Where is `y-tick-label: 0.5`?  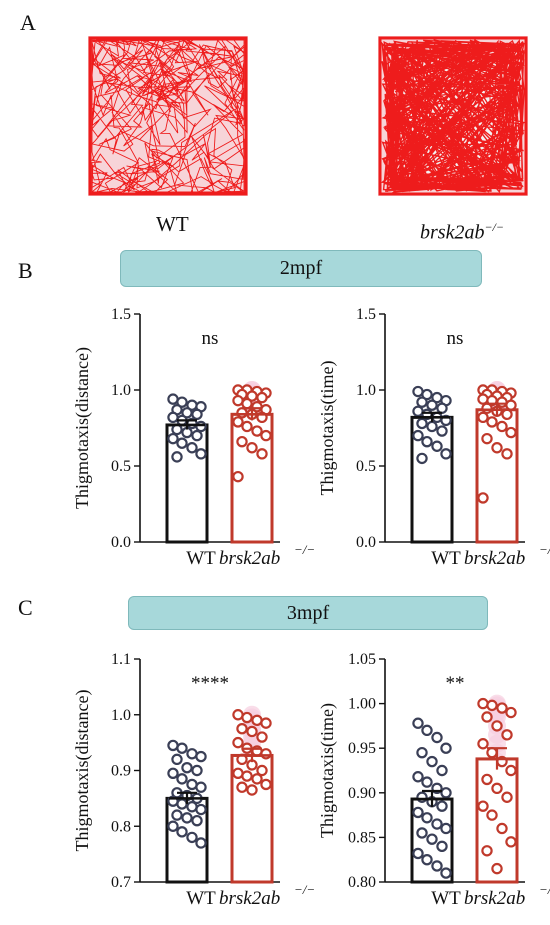
y-tick-label: 0.5 is located at coordinates (366, 466).